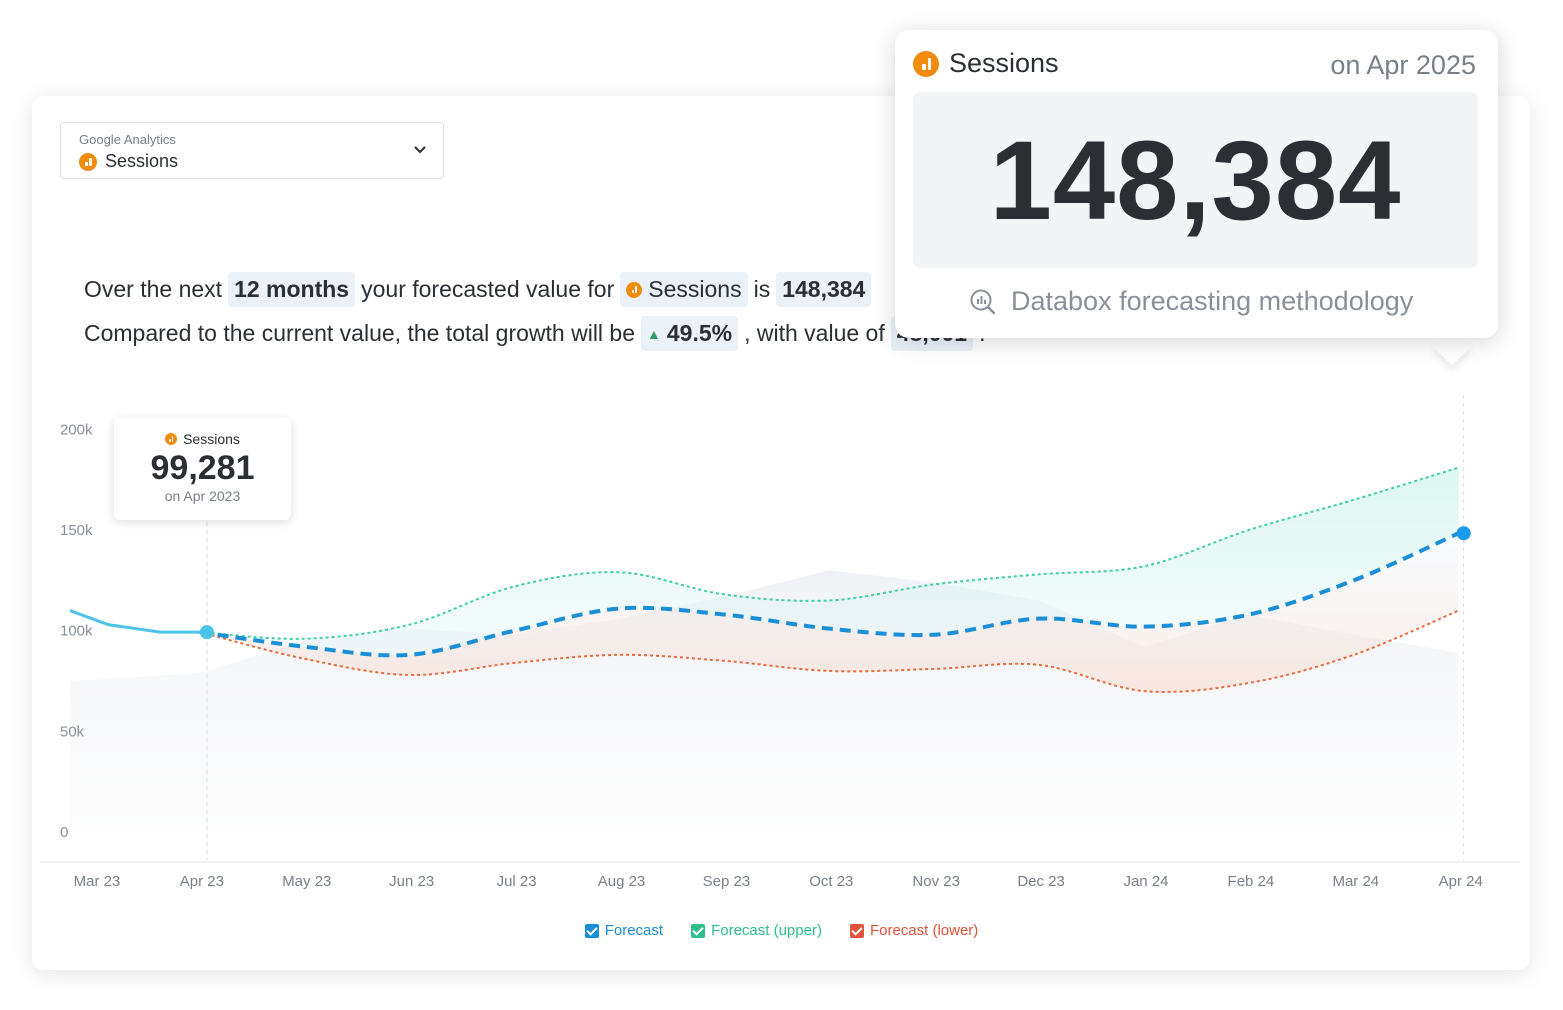  I want to click on legend-label: Forecast (upper), so click(766, 930).